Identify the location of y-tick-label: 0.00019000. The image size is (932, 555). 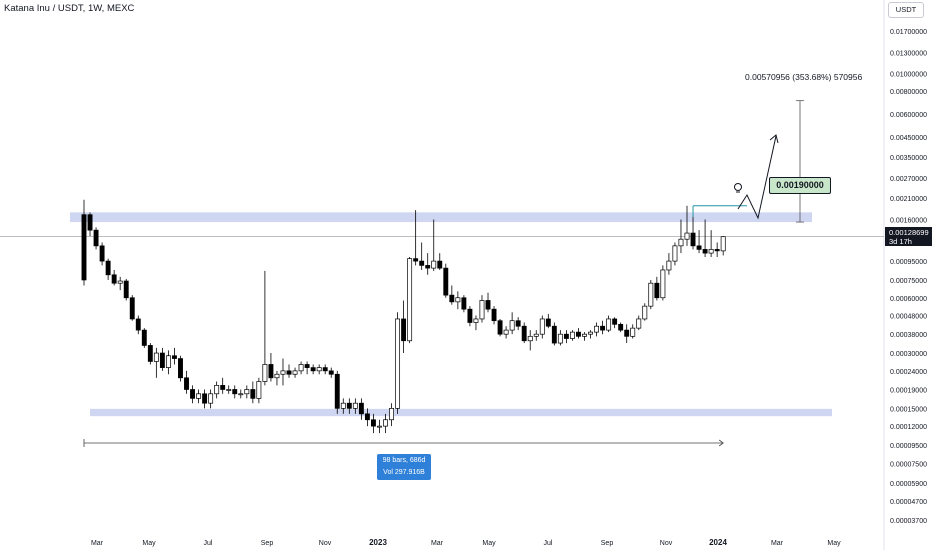
(908, 390).